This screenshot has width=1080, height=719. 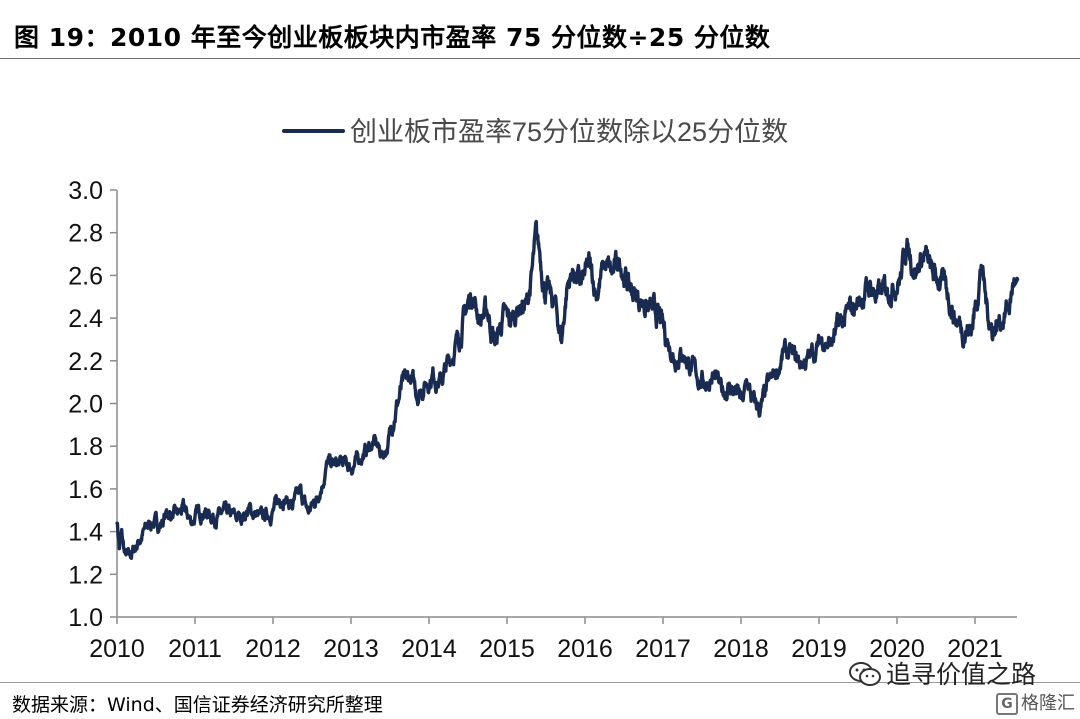 I want to click on y-tick-label: 1.4, so click(x=85, y=533).